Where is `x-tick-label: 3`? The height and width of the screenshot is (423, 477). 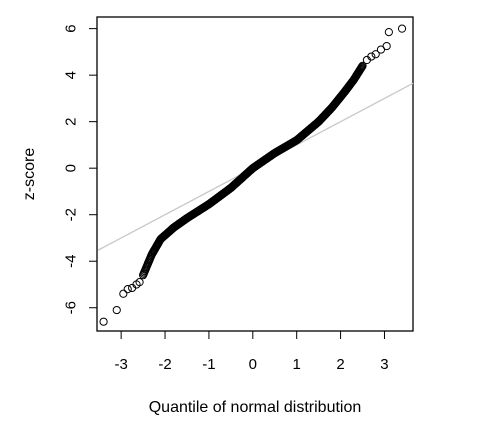 x-tick-label: 3 is located at coordinates (384, 364).